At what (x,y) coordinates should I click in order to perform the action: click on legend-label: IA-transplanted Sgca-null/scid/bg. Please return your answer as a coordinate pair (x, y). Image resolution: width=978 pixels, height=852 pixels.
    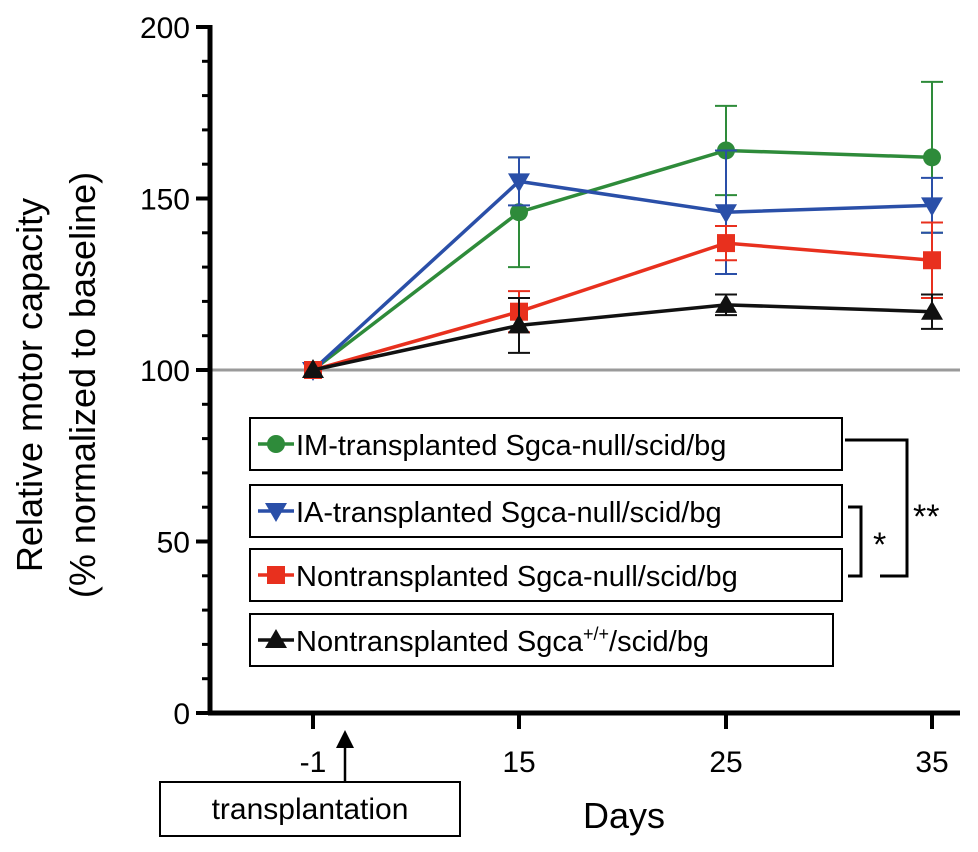
    Looking at the image, I should click on (509, 513).